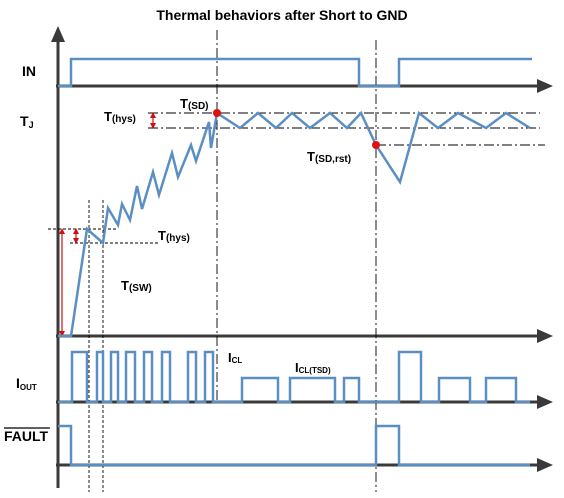 The width and height of the screenshot is (564, 498). What do you see at coordinates (217, 113) in the screenshot?
I see `t-sd-marker` at bounding box center [217, 113].